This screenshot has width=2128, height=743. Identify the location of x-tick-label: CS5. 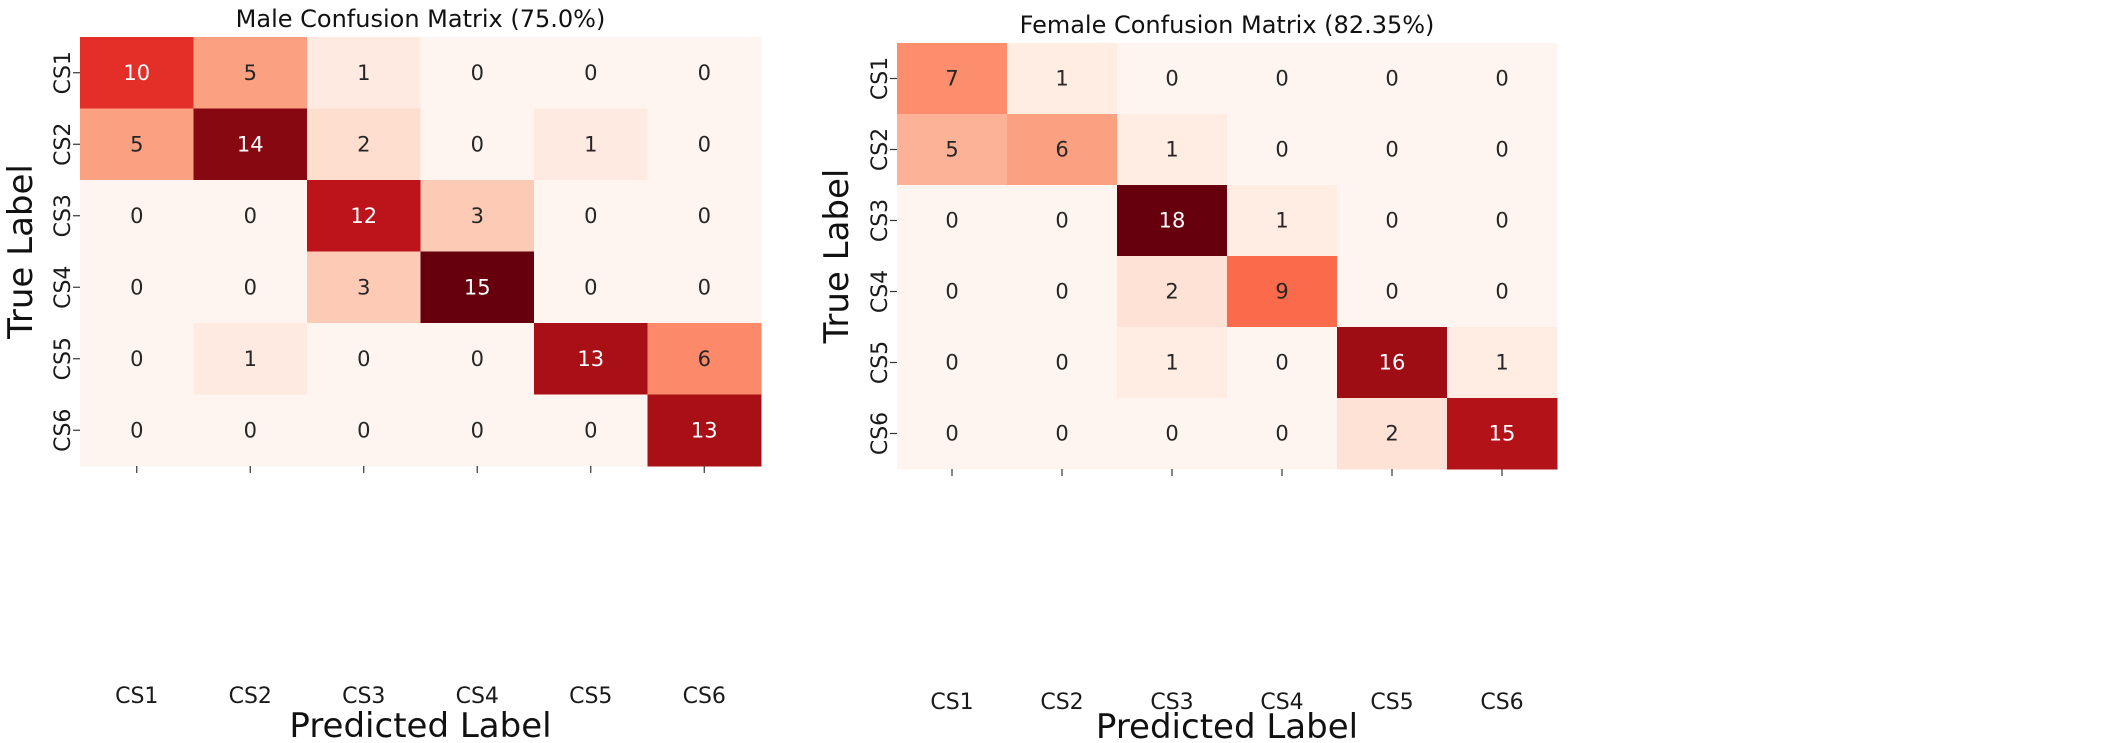
(590, 696).